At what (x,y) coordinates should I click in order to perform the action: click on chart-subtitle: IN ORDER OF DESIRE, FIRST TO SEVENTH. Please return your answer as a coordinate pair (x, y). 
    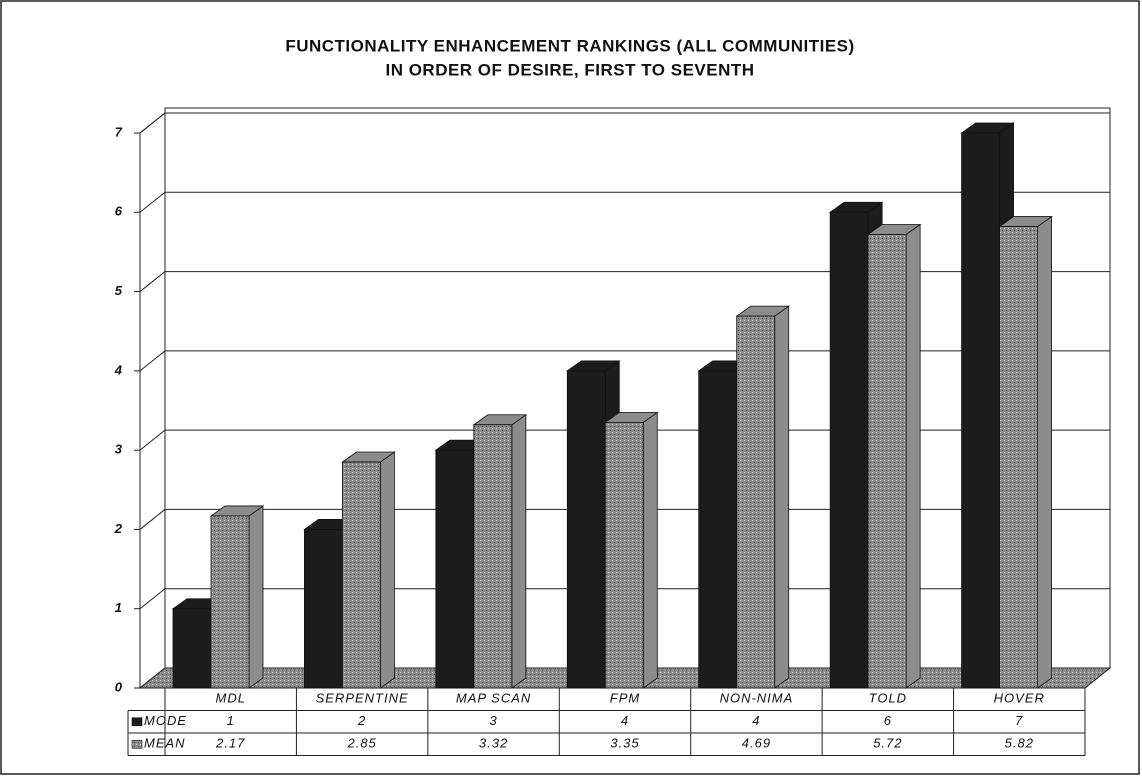
    Looking at the image, I should click on (569, 69).